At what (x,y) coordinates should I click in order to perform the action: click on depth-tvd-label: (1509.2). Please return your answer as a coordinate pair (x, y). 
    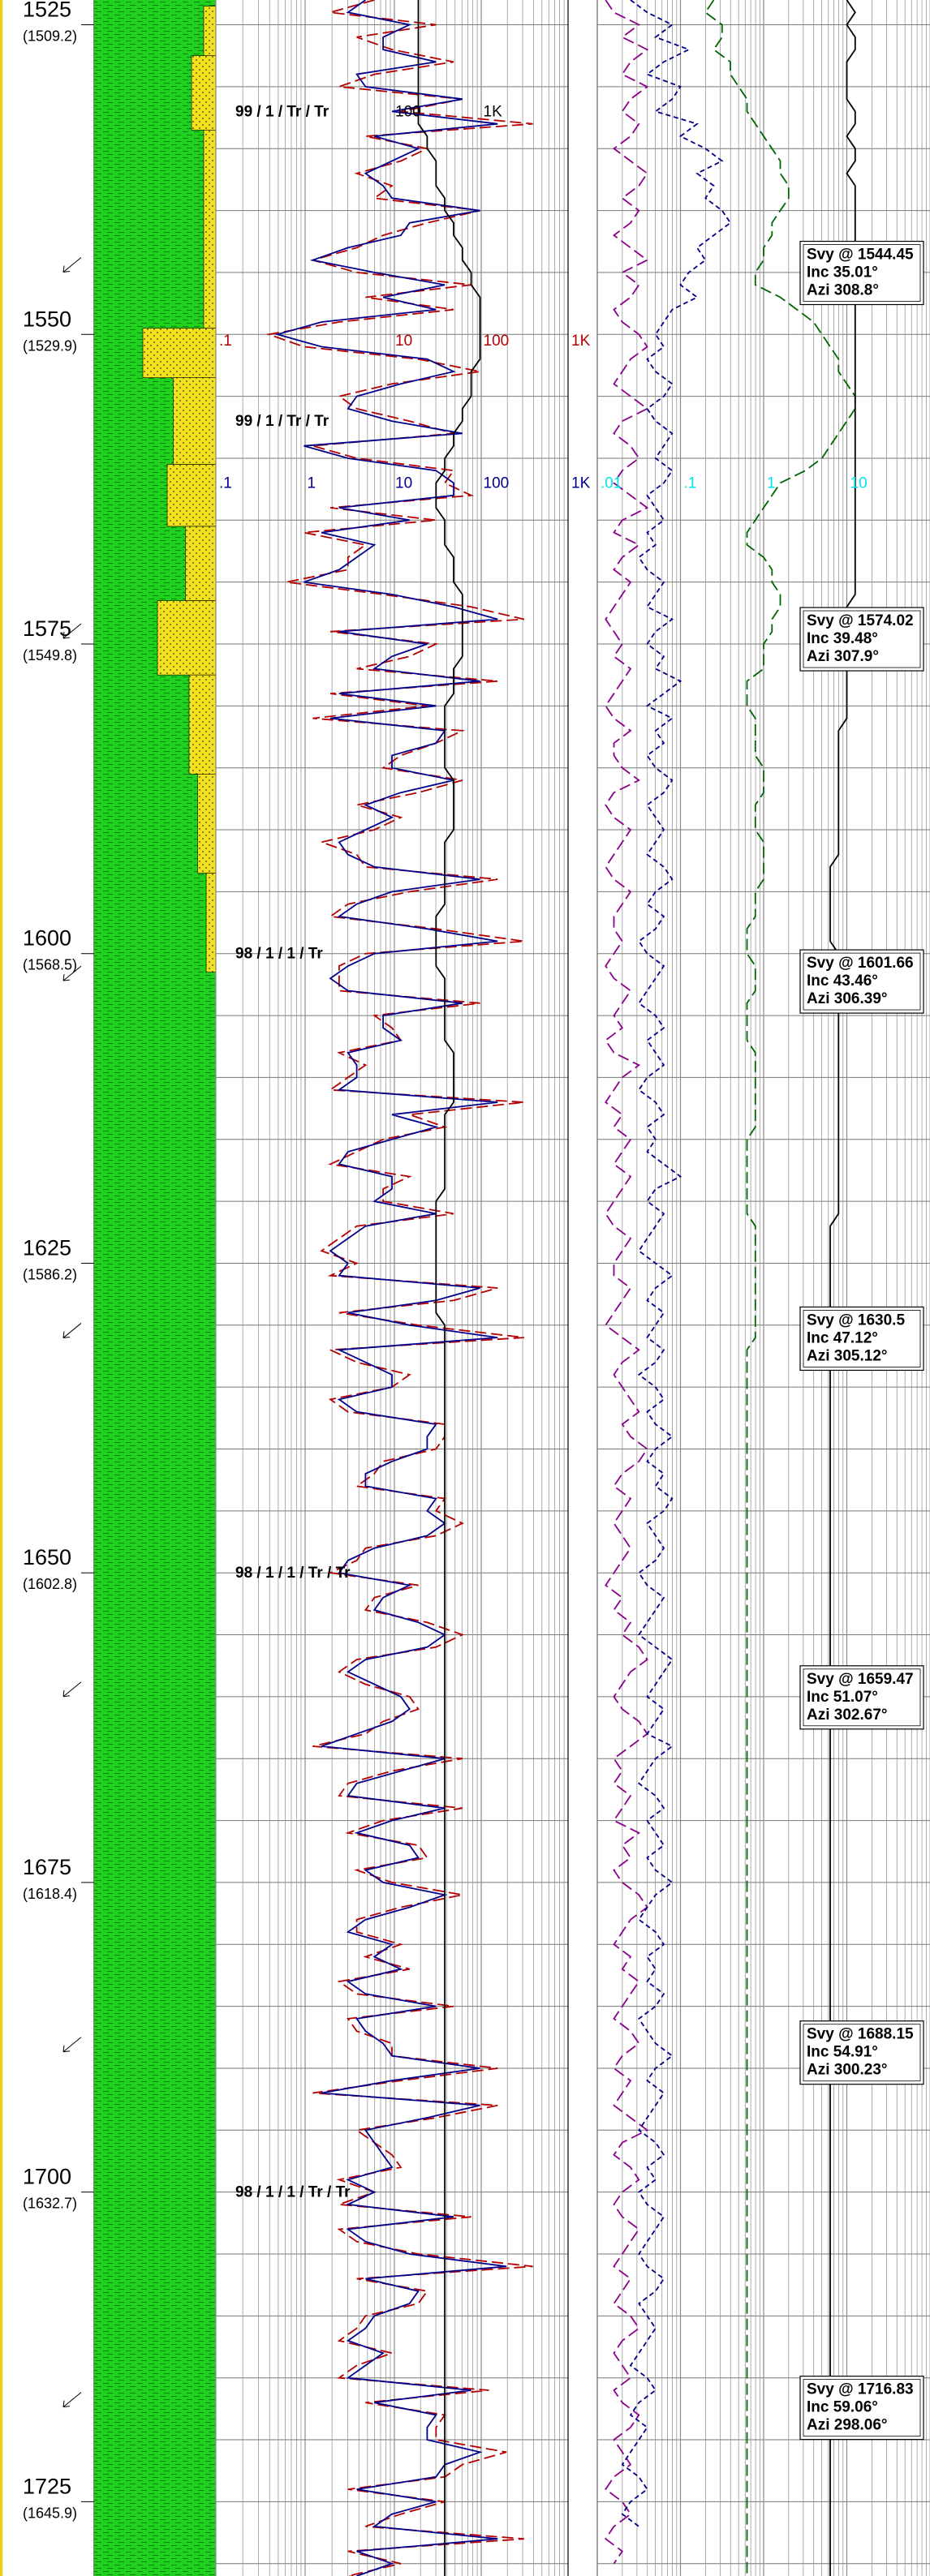
    Looking at the image, I should click on (50, 36).